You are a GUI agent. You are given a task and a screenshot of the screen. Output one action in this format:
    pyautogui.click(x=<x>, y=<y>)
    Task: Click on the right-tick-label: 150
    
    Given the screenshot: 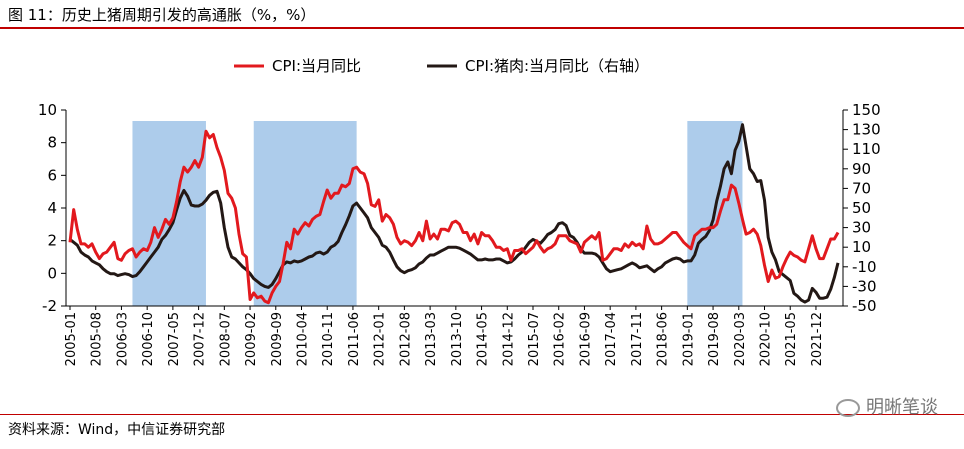 What is the action you would take?
    pyautogui.click(x=866, y=110)
    